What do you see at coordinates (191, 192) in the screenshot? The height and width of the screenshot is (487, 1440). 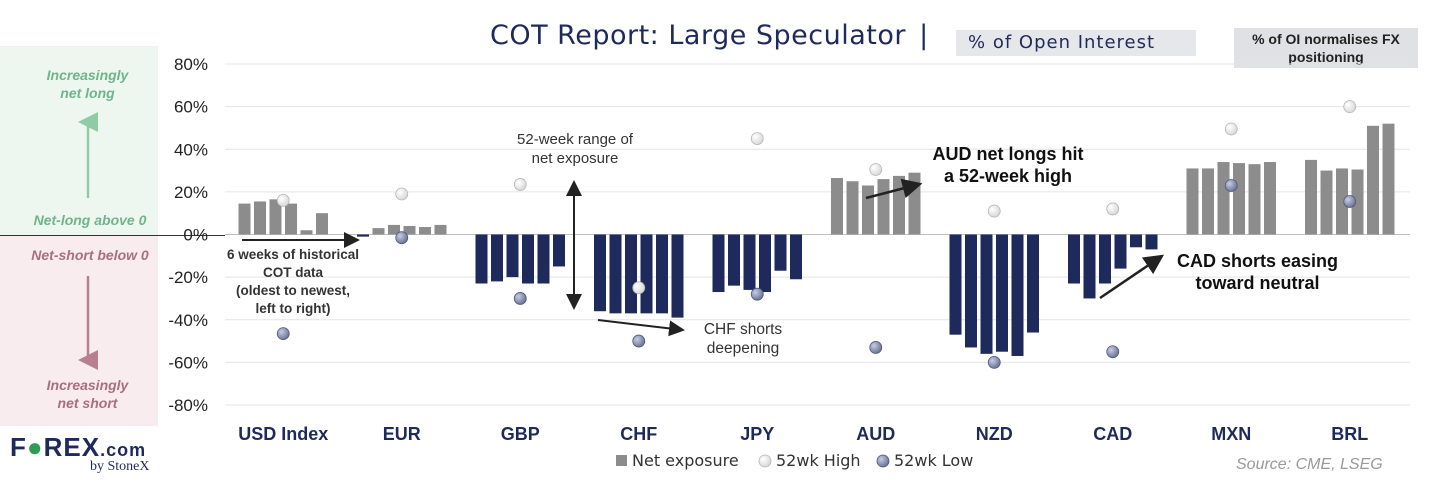 I see `y-tick-label: 20%` at bounding box center [191, 192].